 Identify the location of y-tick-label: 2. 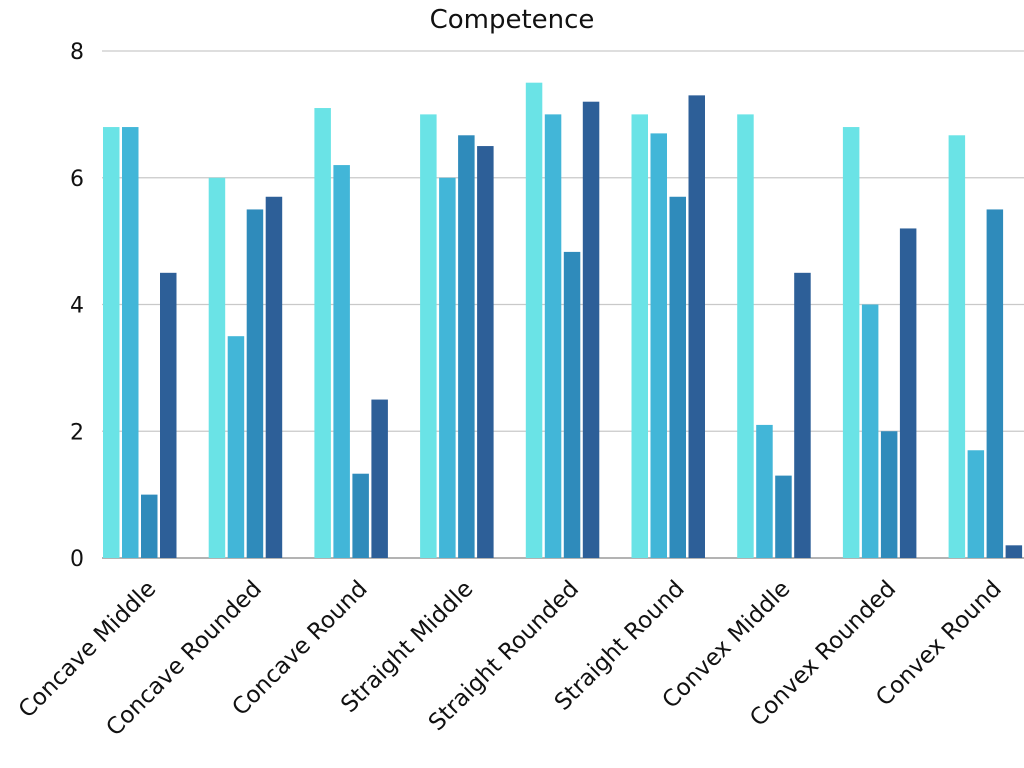
(77, 432).